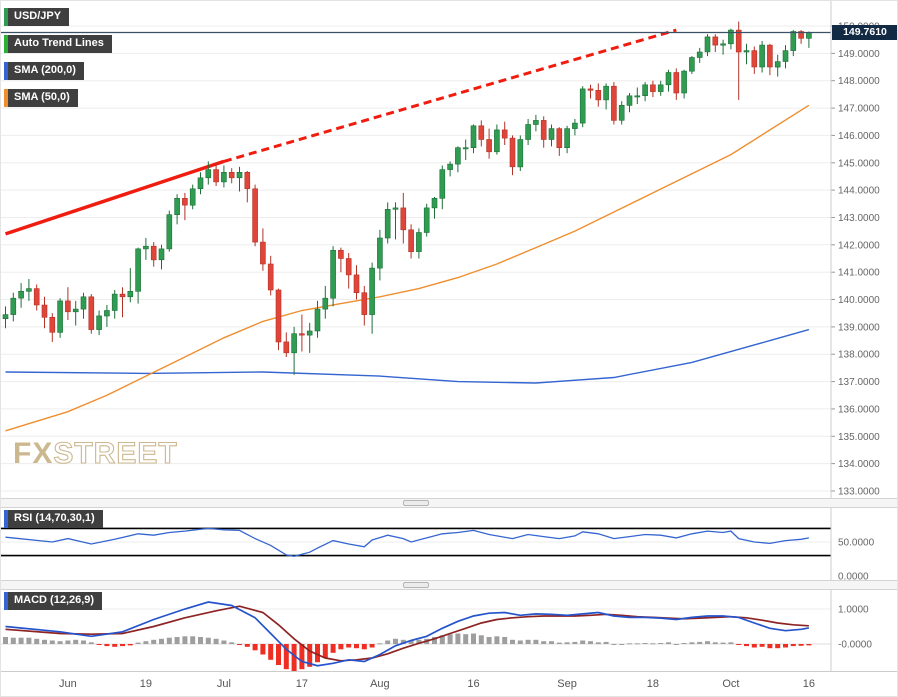 This screenshot has height=697, width=898. Describe the element at coordinates (855, 645) in the screenshot. I see `macd-tick-label: -0.0000` at that location.